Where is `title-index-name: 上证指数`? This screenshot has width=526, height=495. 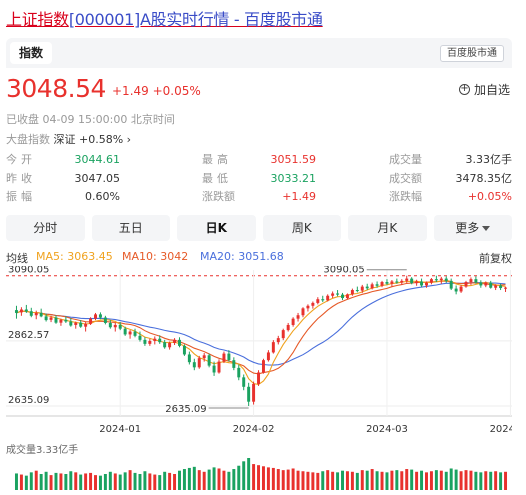
title-index-name: 上证指数 is located at coordinates (37, 19).